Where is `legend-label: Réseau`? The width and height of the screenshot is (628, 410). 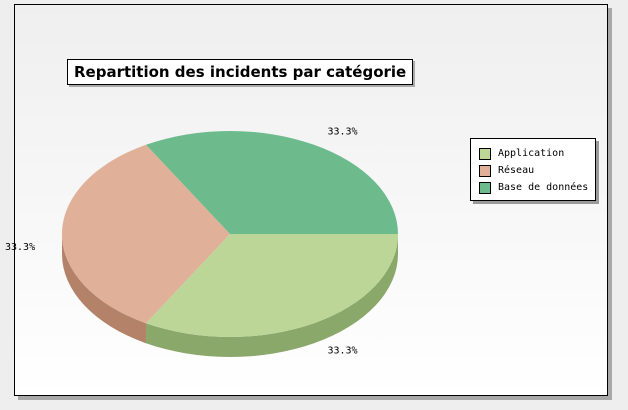 legend-label: Réseau is located at coordinates (516, 170).